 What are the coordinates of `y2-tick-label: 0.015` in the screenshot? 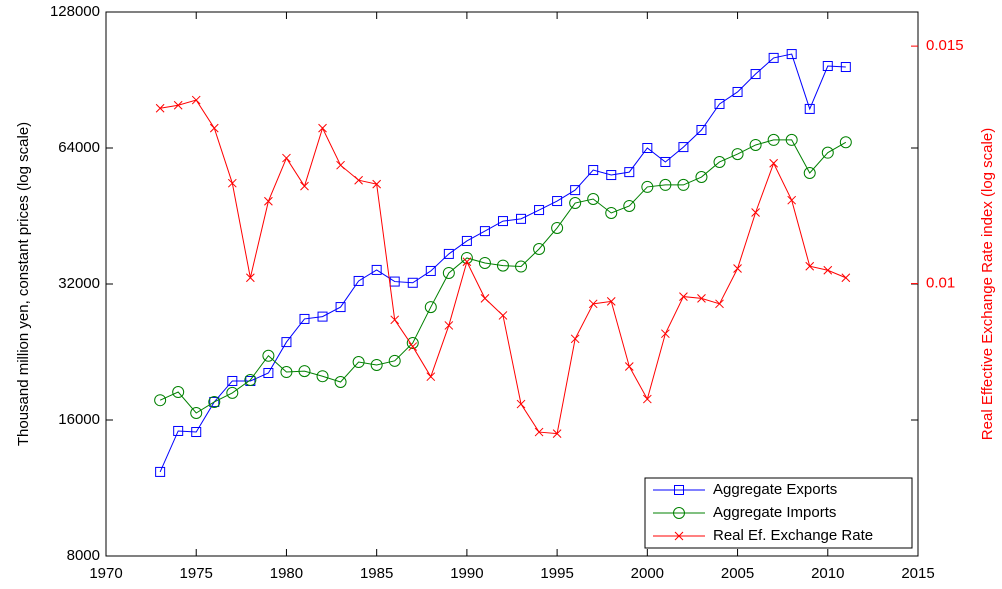 It's located at (945, 45).